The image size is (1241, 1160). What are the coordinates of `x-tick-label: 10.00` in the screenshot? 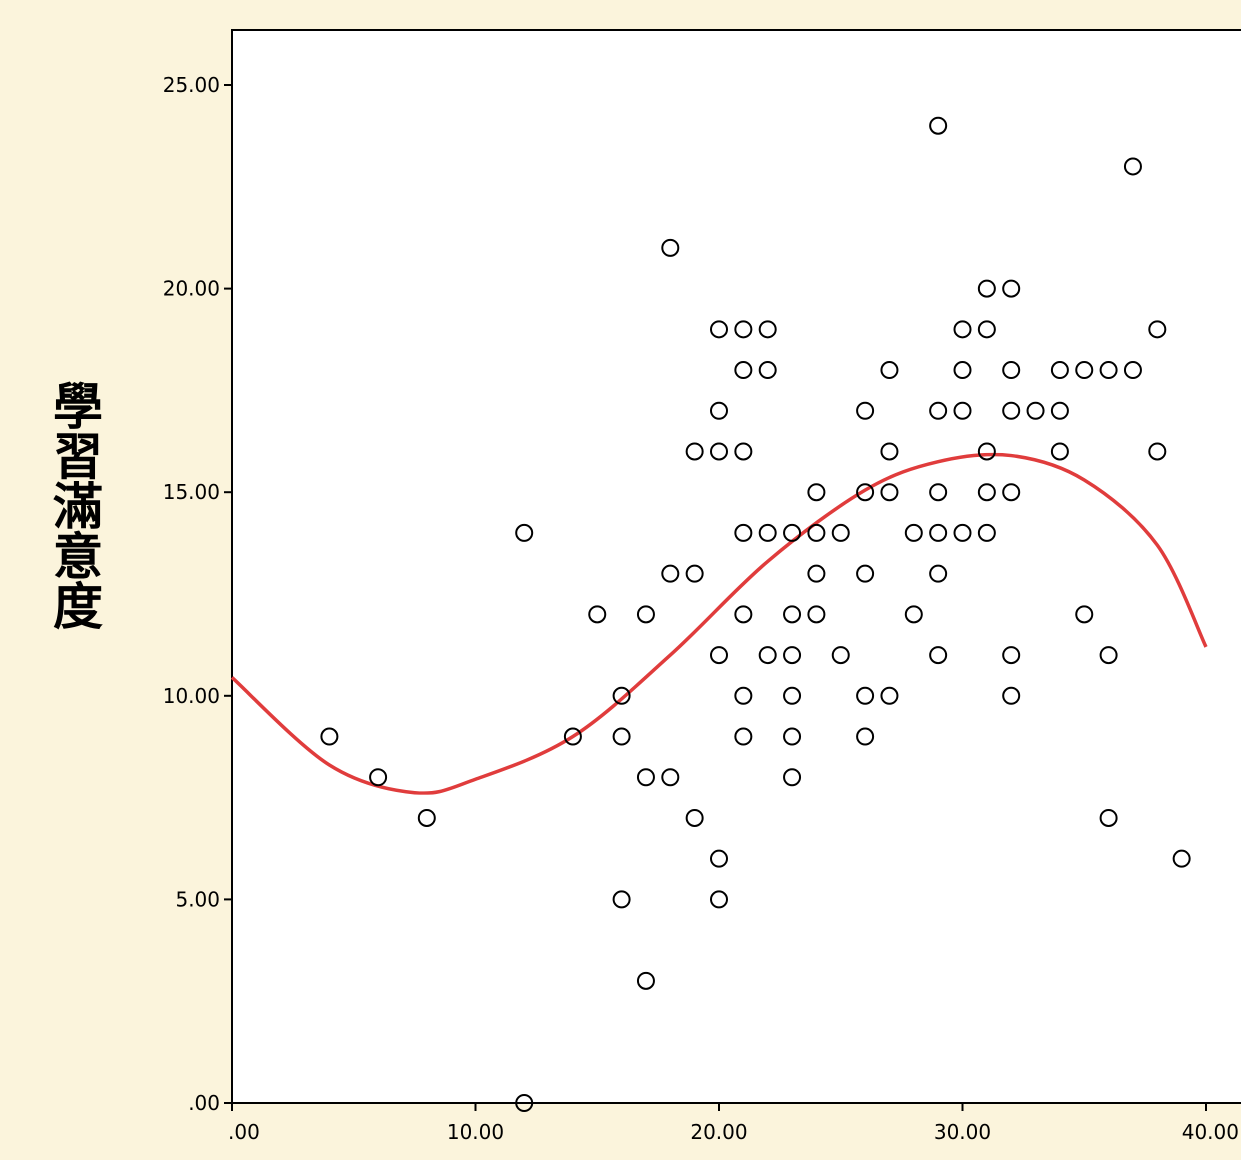 It's located at (475, 1132).